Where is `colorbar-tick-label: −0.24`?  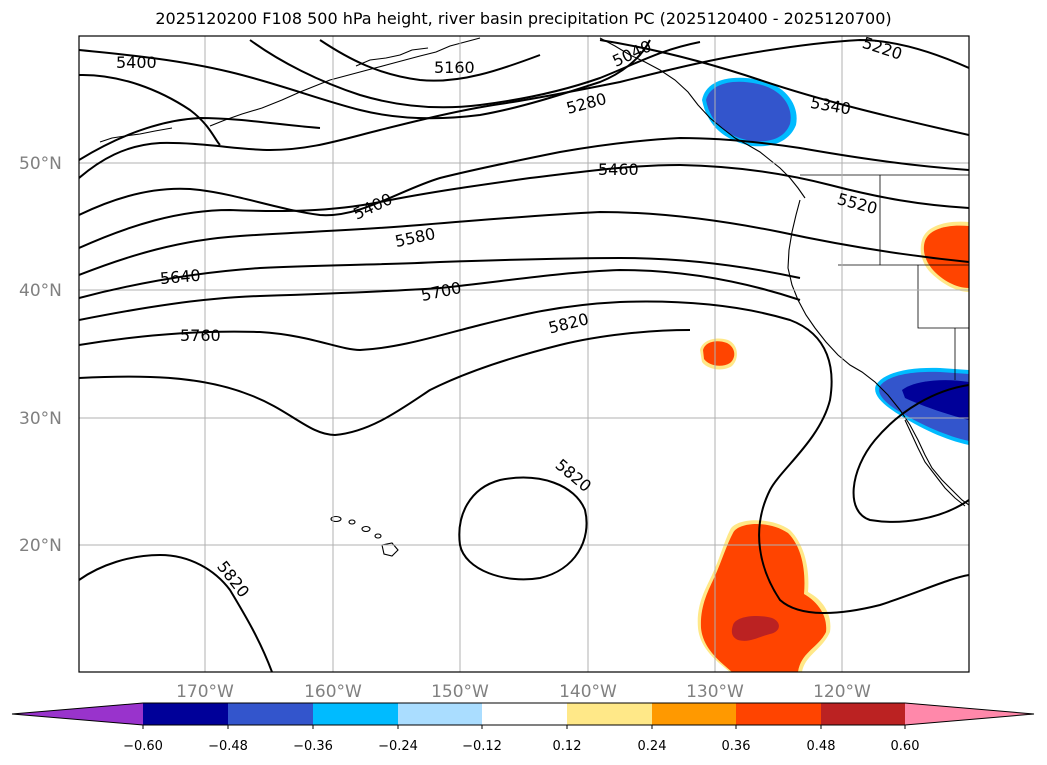 colorbar-tick-label: −0.24 is located at coordinates (398, 746).